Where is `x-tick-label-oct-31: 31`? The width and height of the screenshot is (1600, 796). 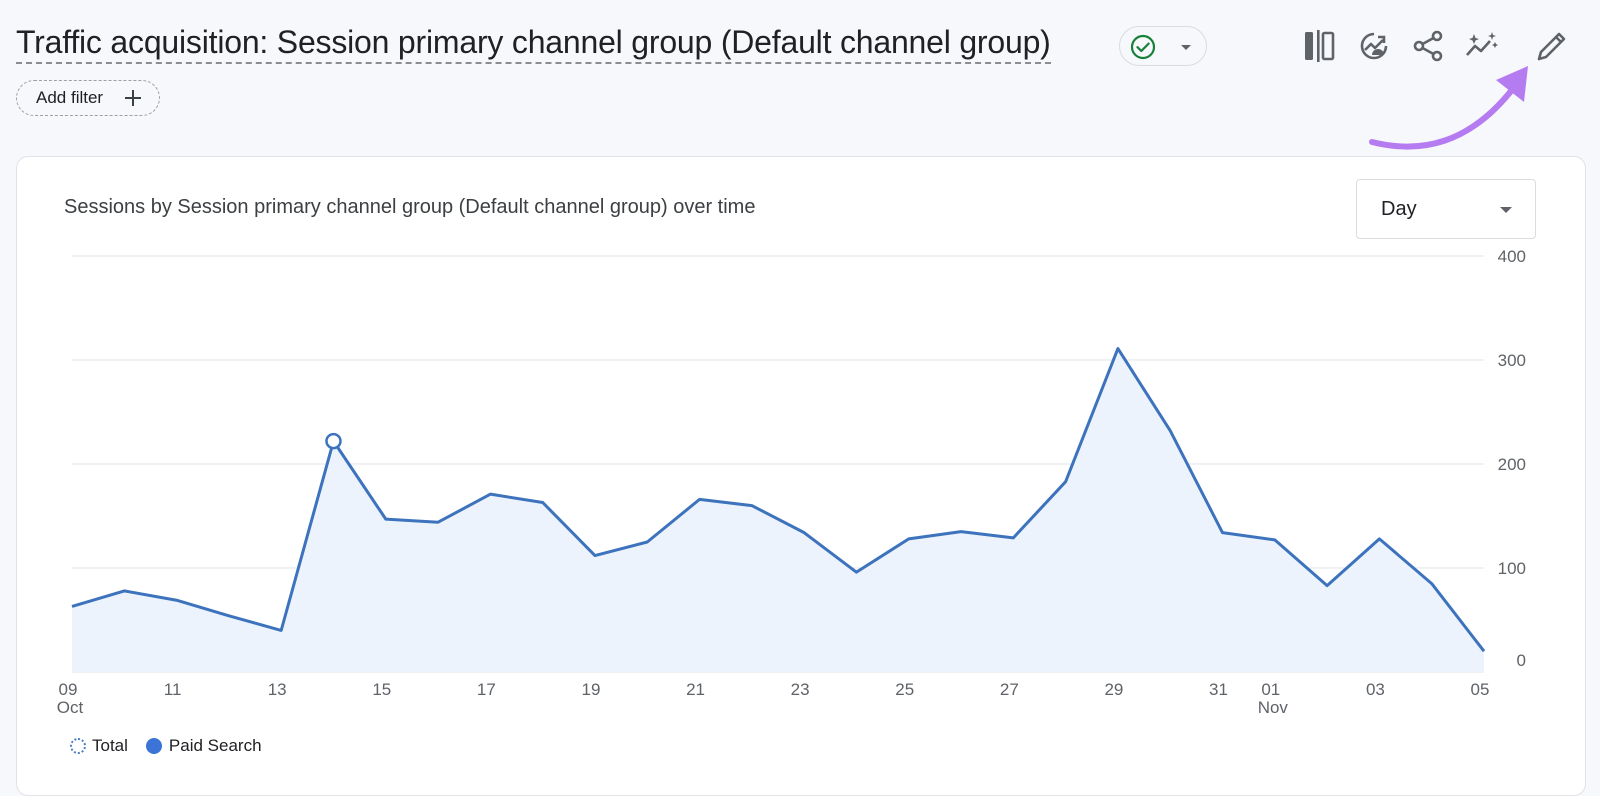 x-tick-label-oct-31: 31 is located at coordinates (1218, 689).